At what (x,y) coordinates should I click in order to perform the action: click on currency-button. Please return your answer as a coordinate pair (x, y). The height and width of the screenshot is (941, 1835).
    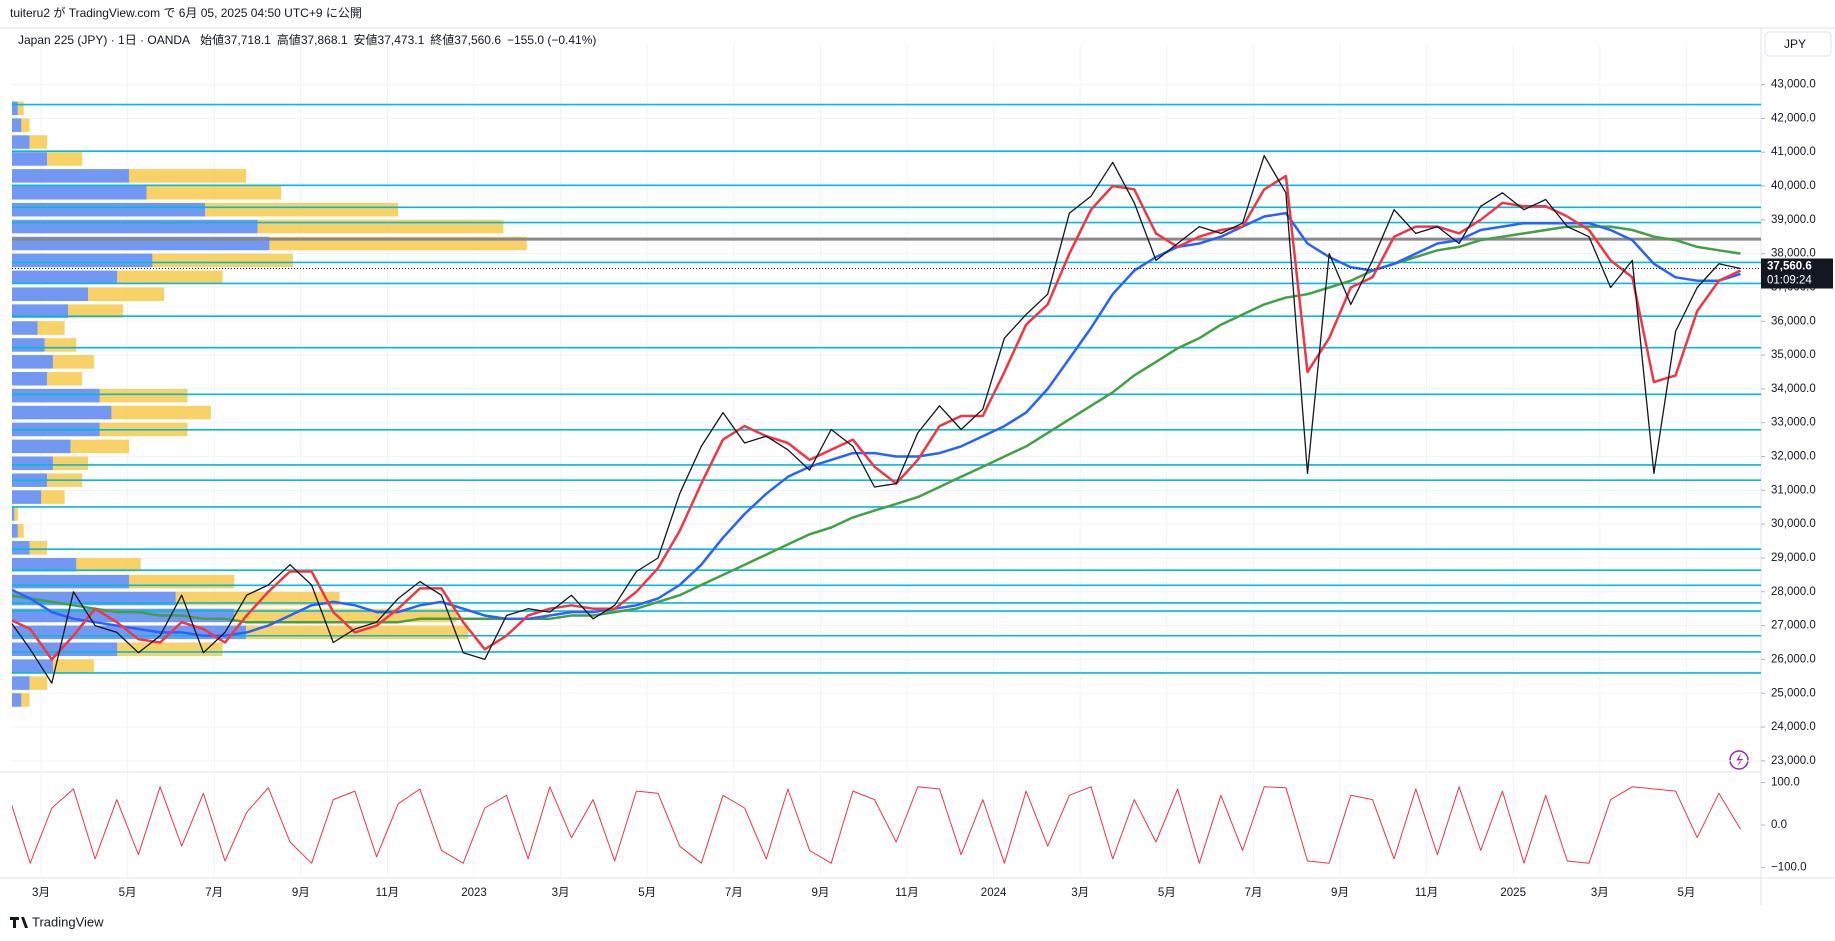
    Looking at the image, I should click on (1798, 44).